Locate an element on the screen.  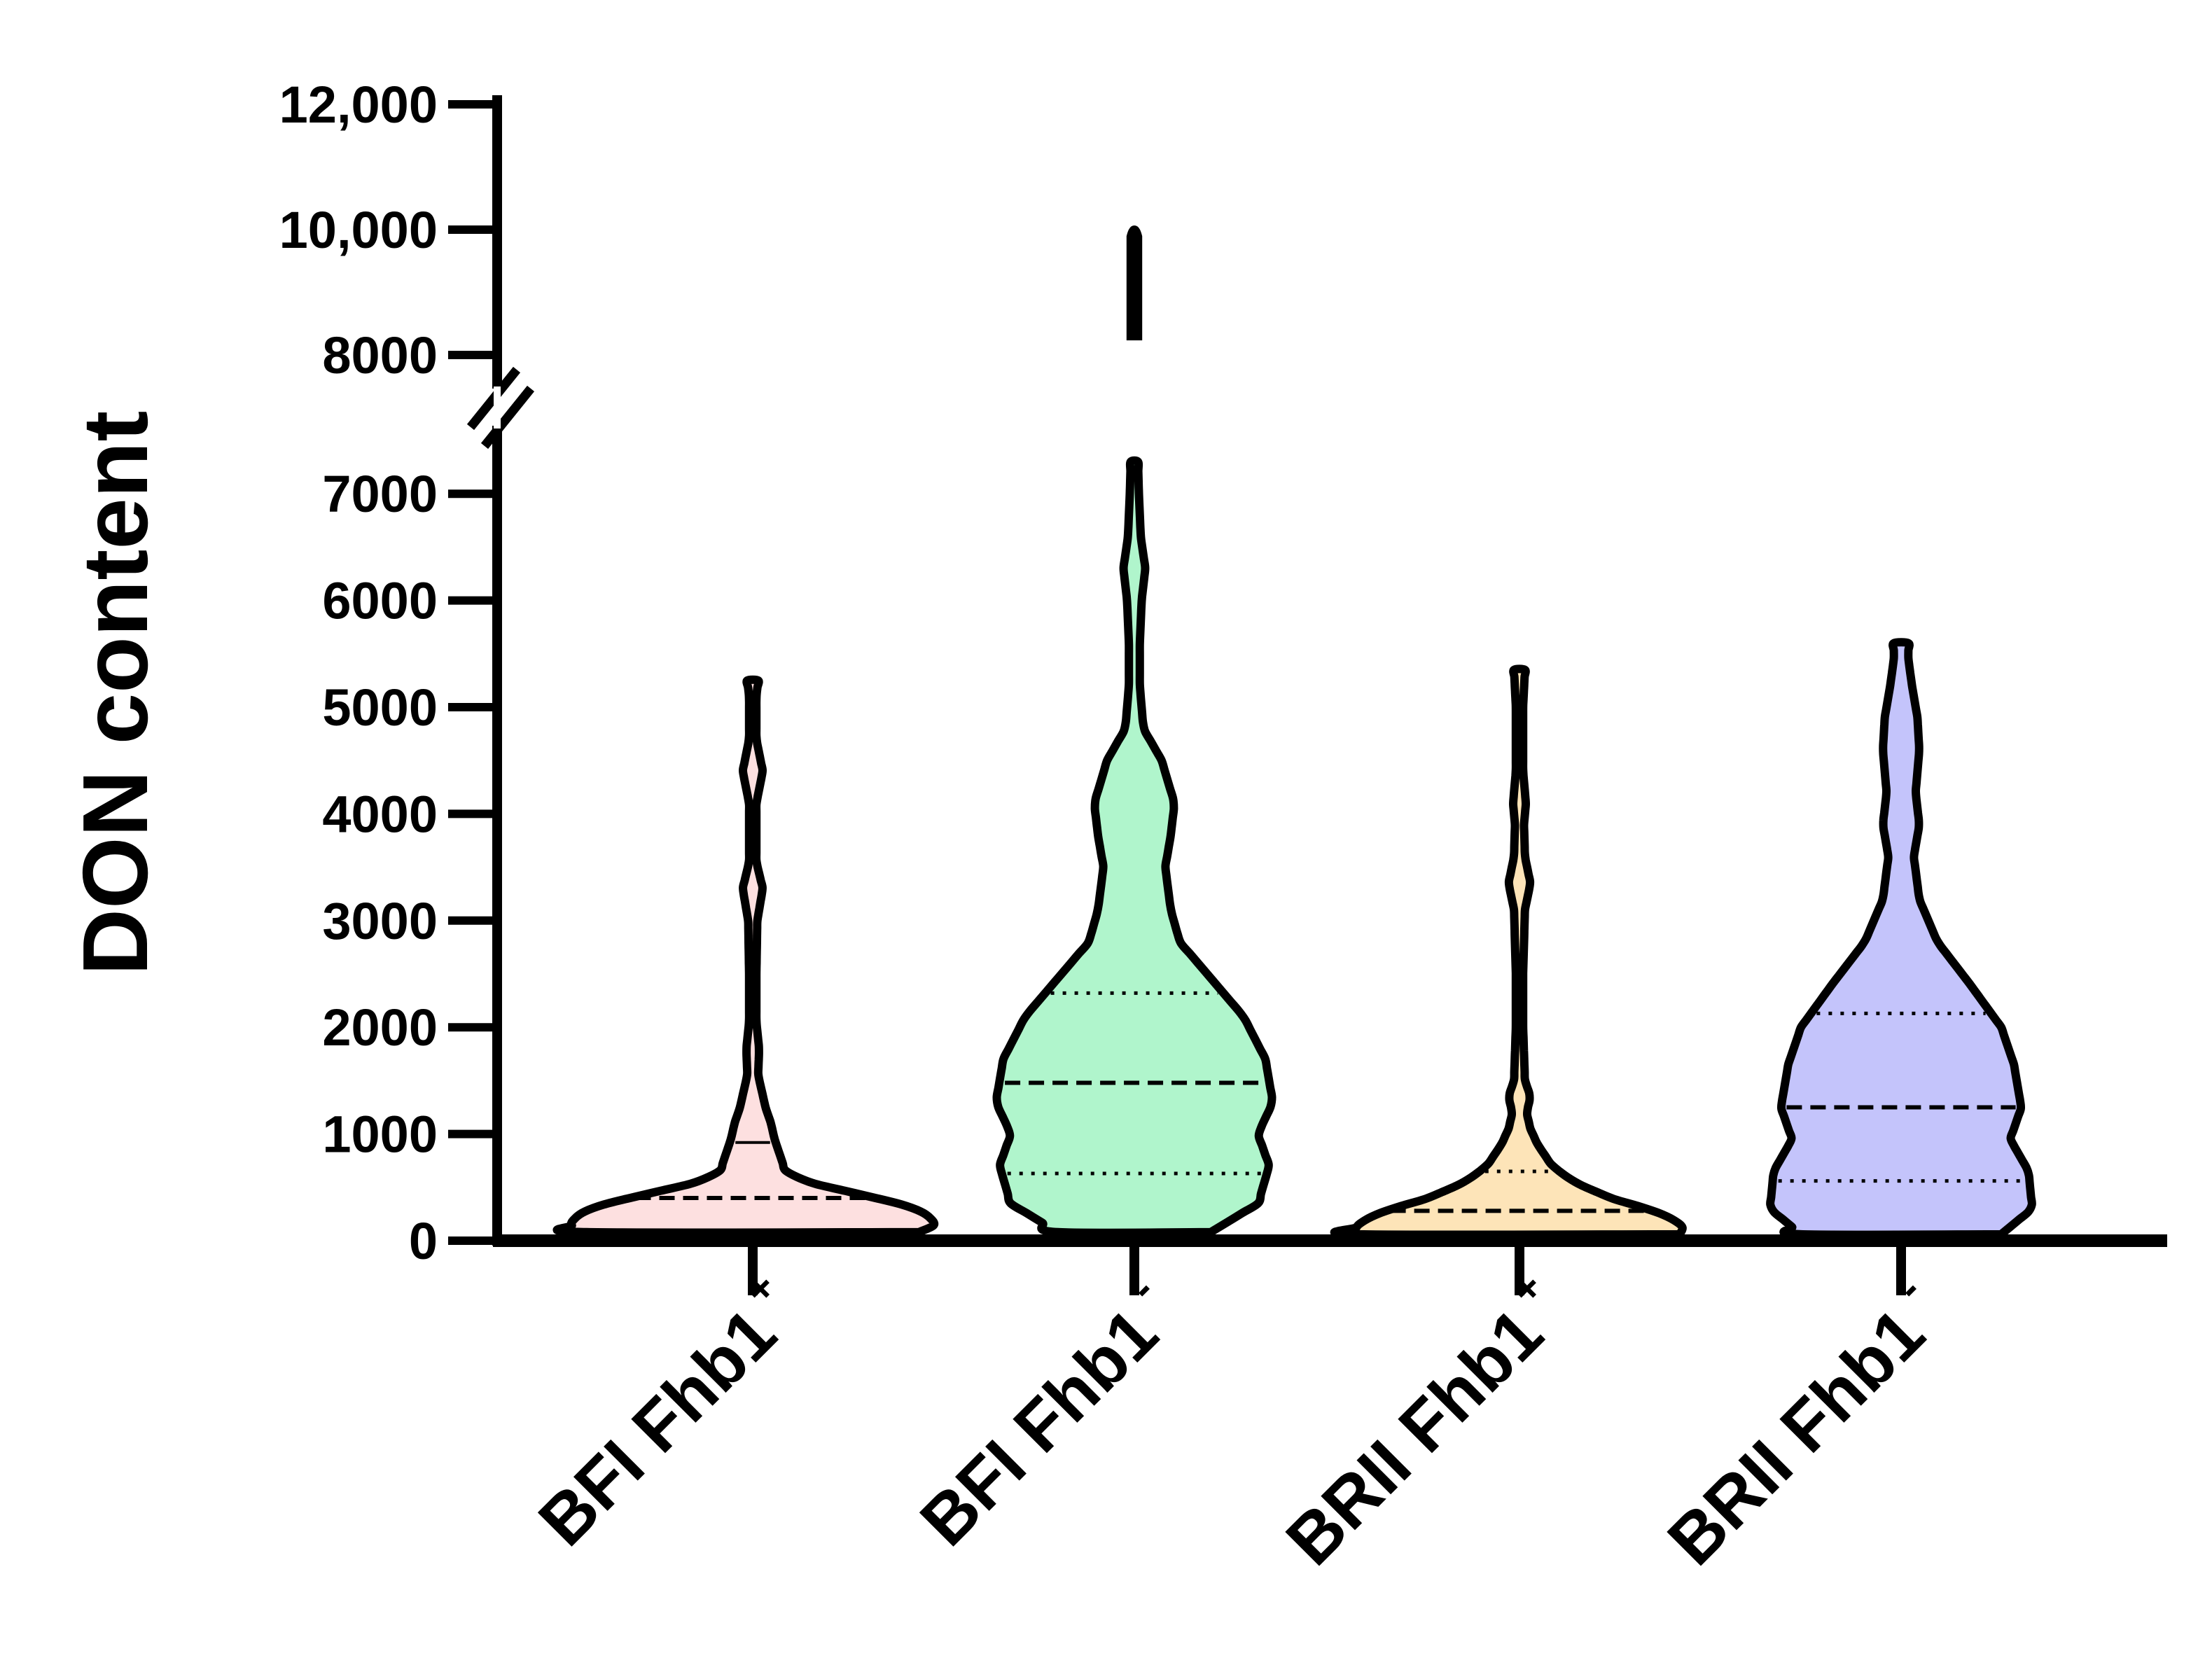
x-tick-label-group: BFI Fhb1+ is located at coordinates (658, 1412).